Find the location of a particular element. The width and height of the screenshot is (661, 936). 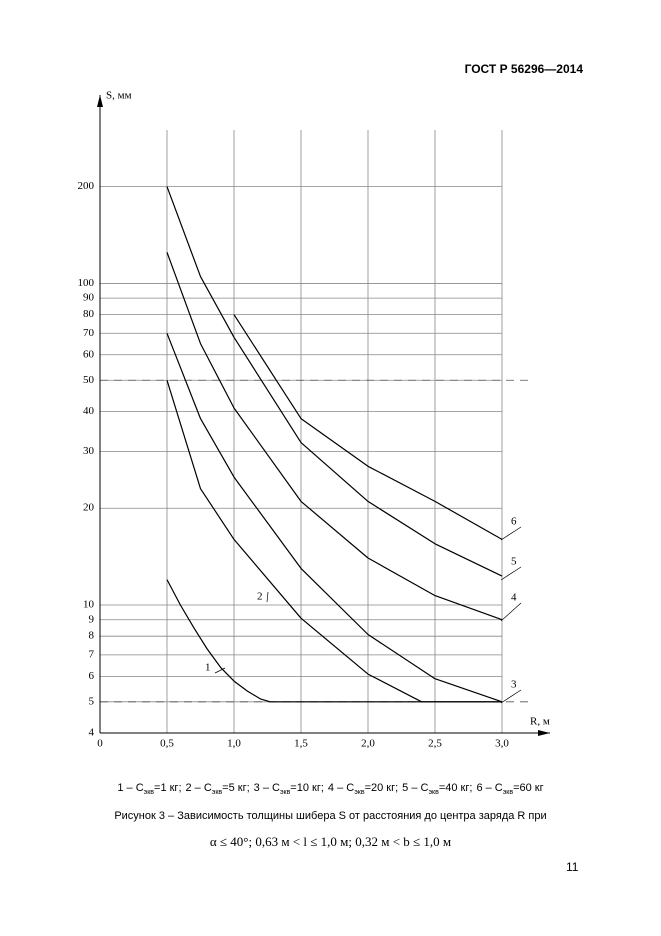

legend-pre: 1 – С is located at coordinates (130, 788).